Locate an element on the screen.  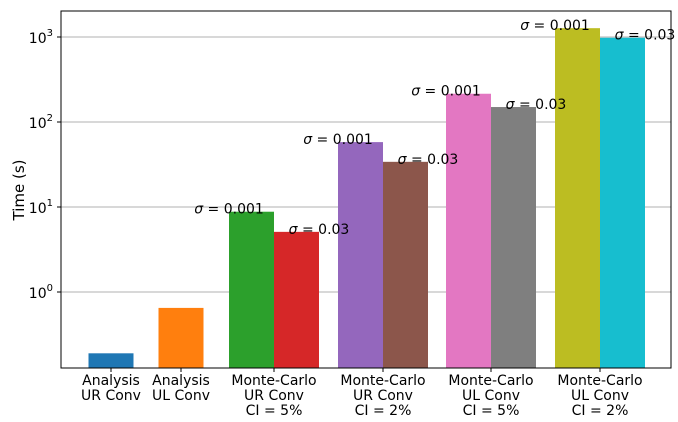
sigma-label-3: σ = 0.03 is located at coordinates (319, 230).